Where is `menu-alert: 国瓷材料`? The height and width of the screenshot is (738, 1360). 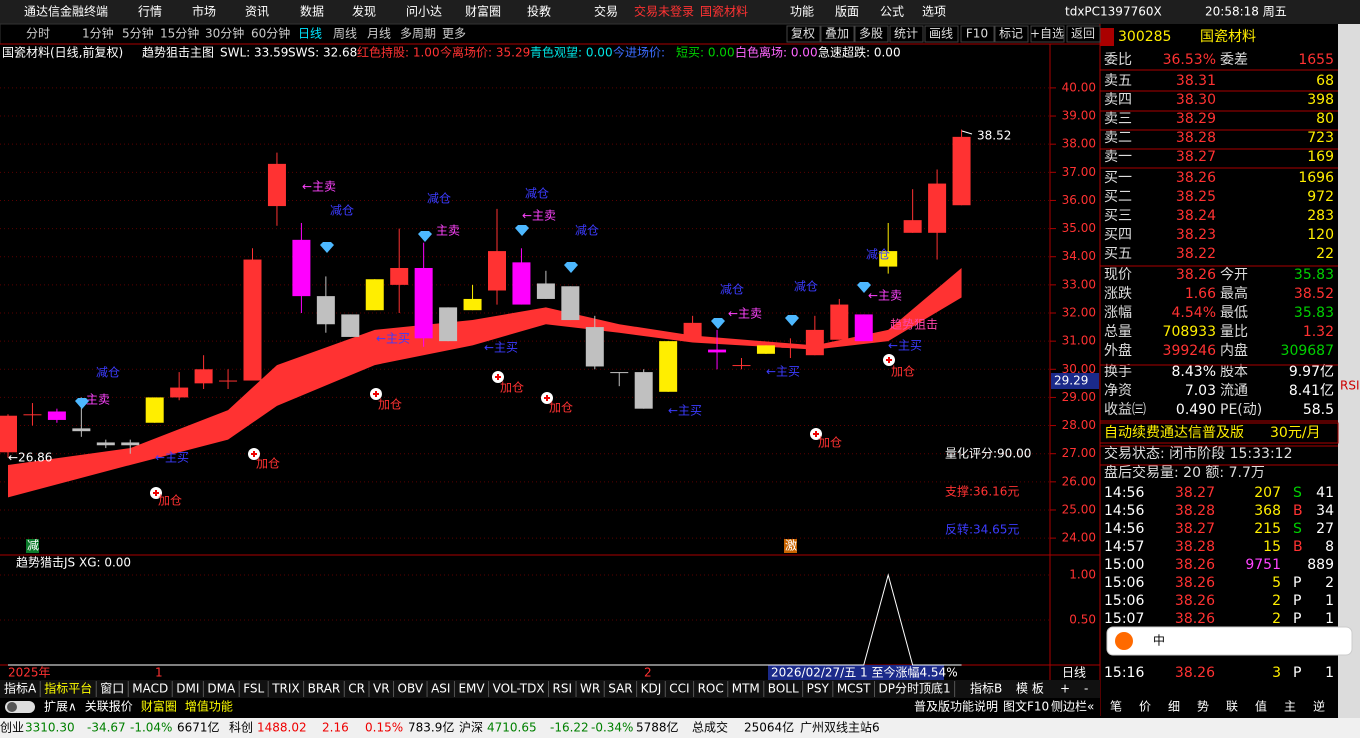
menu-alert: 国瓷材料 is located at coordinates (724, 12).